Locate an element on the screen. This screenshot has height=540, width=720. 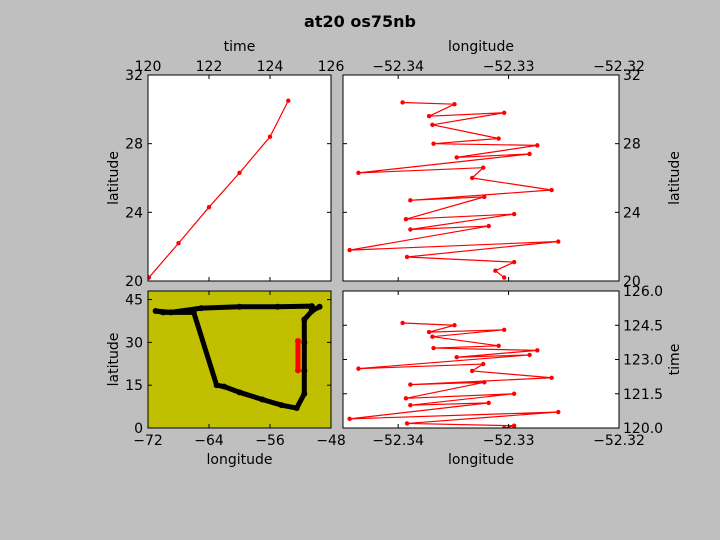
x-axis-label: longitude is located at coordinates (481, 47).